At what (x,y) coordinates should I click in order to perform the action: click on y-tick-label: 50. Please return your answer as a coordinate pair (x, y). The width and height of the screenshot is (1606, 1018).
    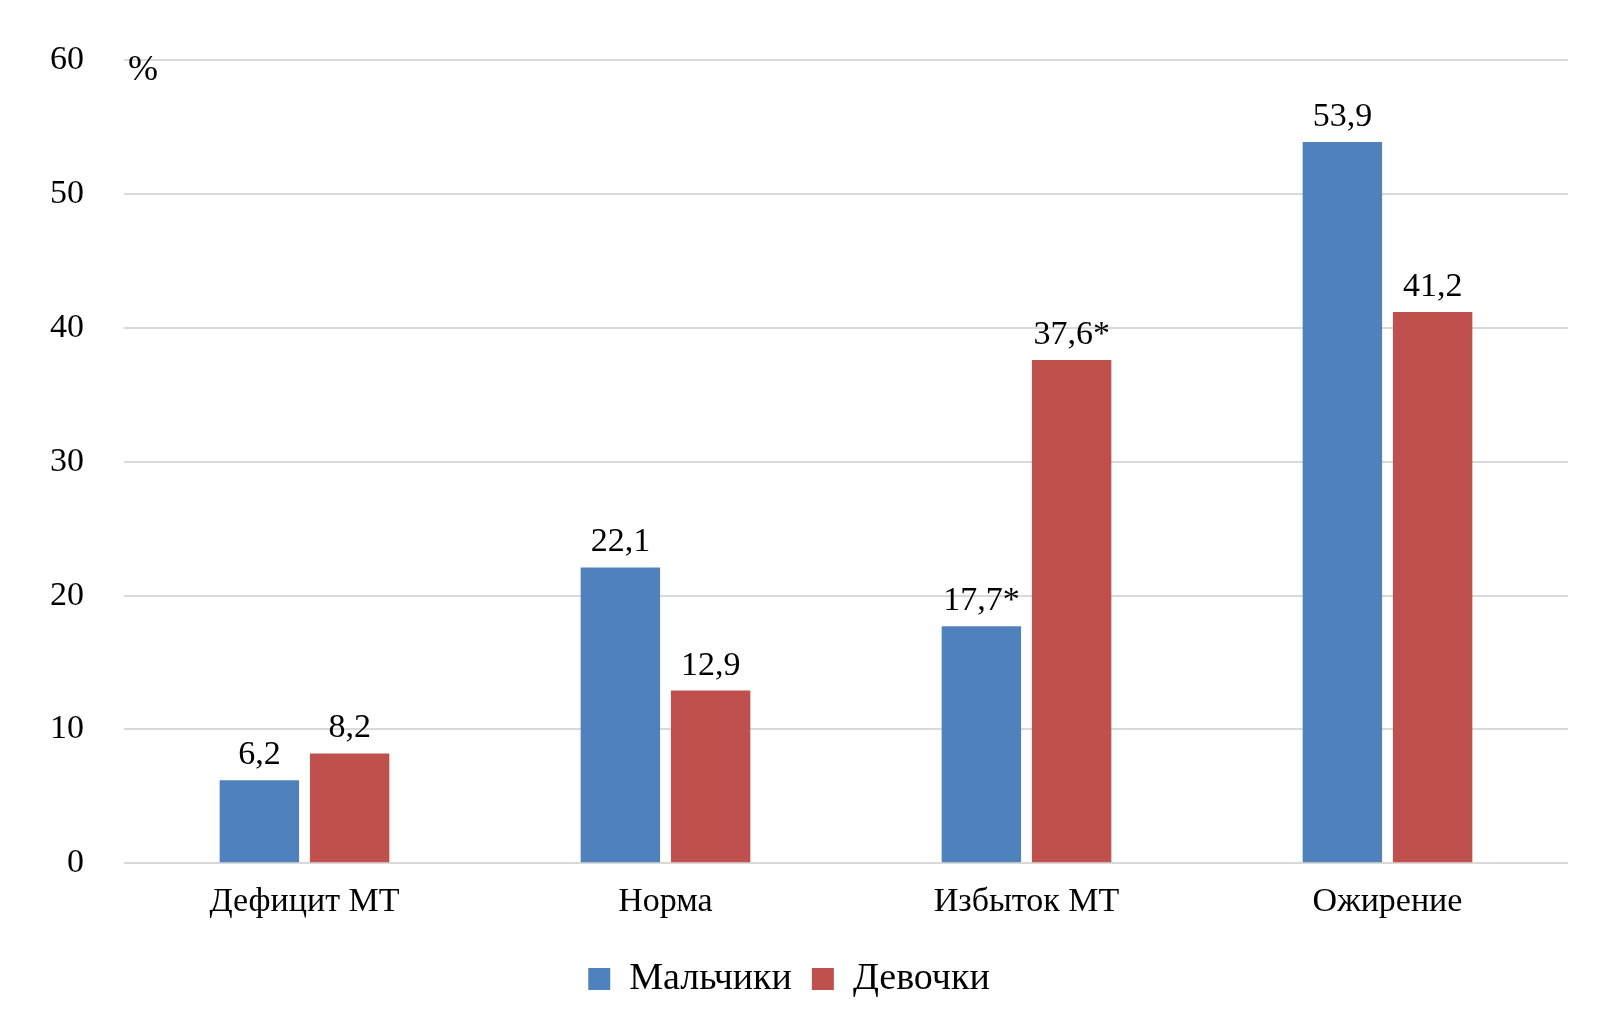
    Looking at the image, I should click on (67, 192).